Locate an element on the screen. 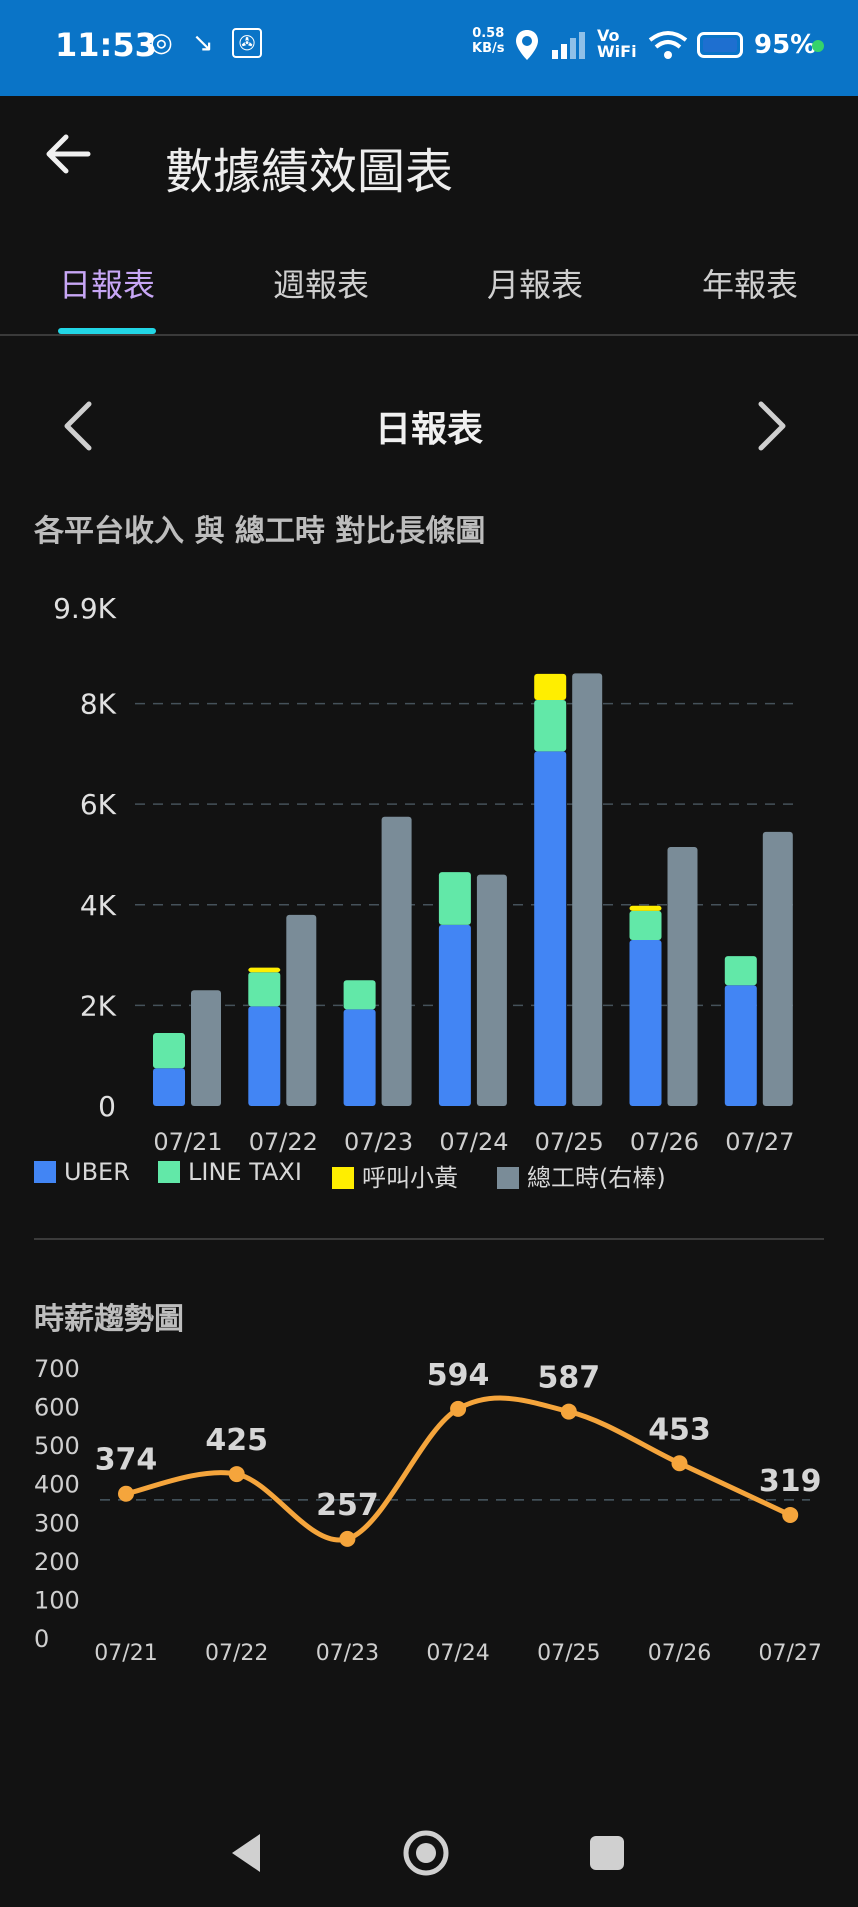  vowifi-line1: Vo is located at coordinates (608, 35).